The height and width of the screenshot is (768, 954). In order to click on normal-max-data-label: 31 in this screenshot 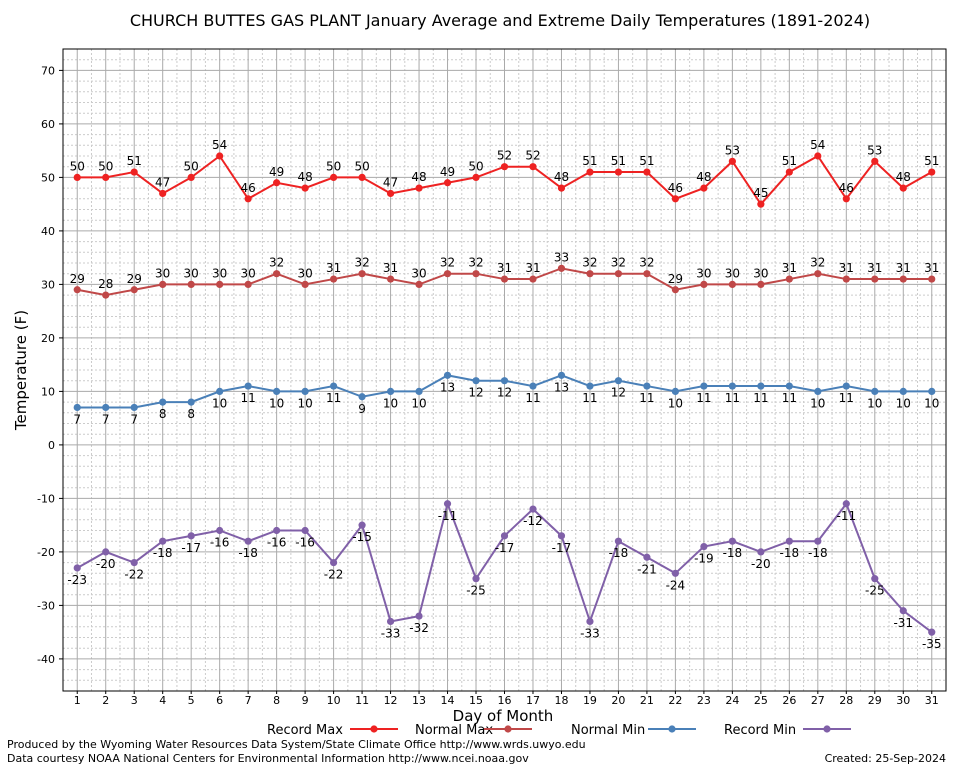, I will do `click(333, 268)`.